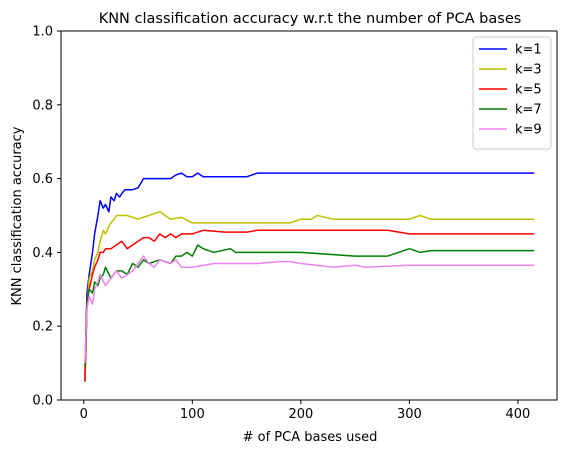  I want to click on x-tick-label: 400, so click(518, 414).